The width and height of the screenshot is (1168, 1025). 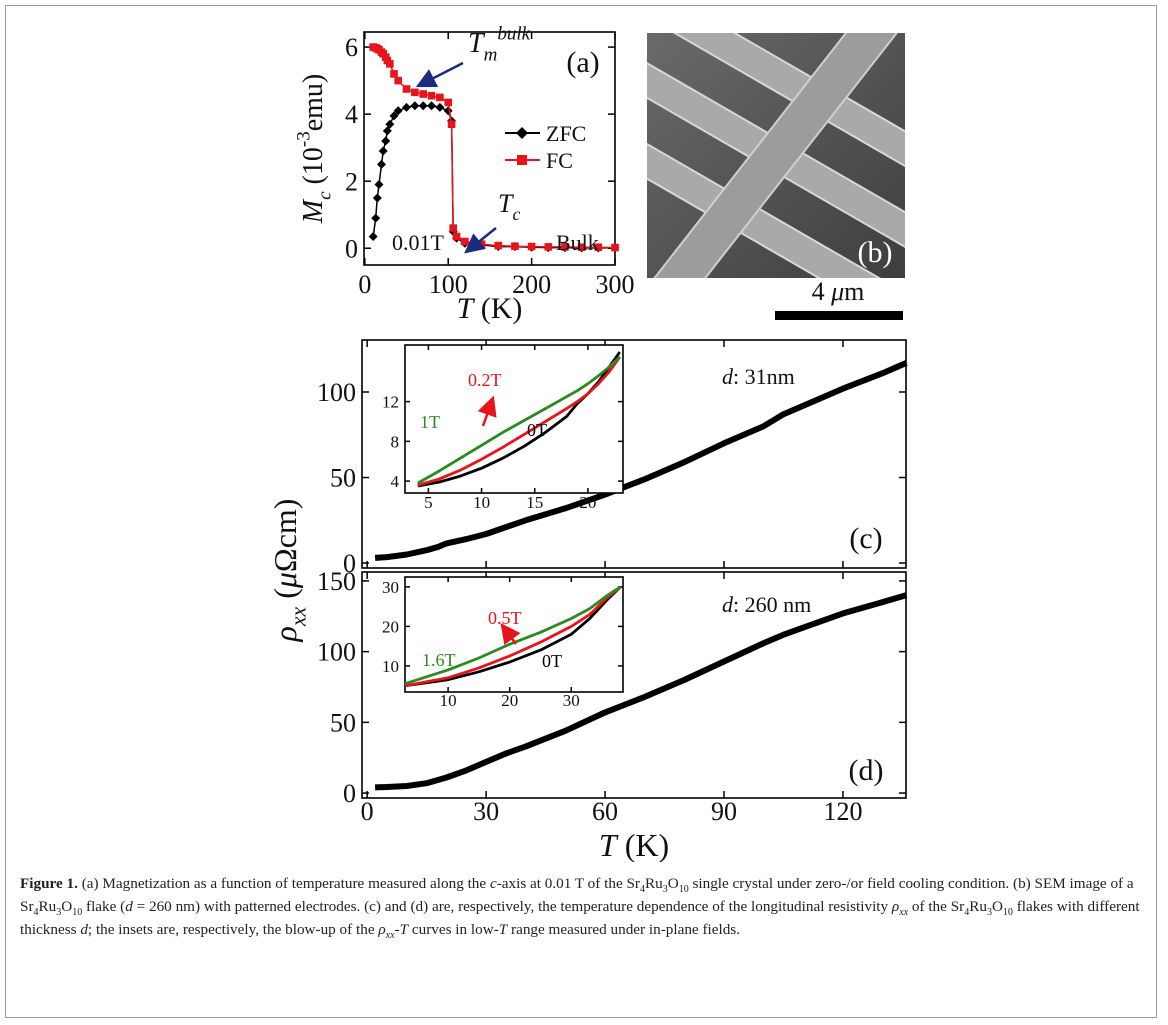 I want to click on series-label: 0.5T, so click(x=505, y=618).